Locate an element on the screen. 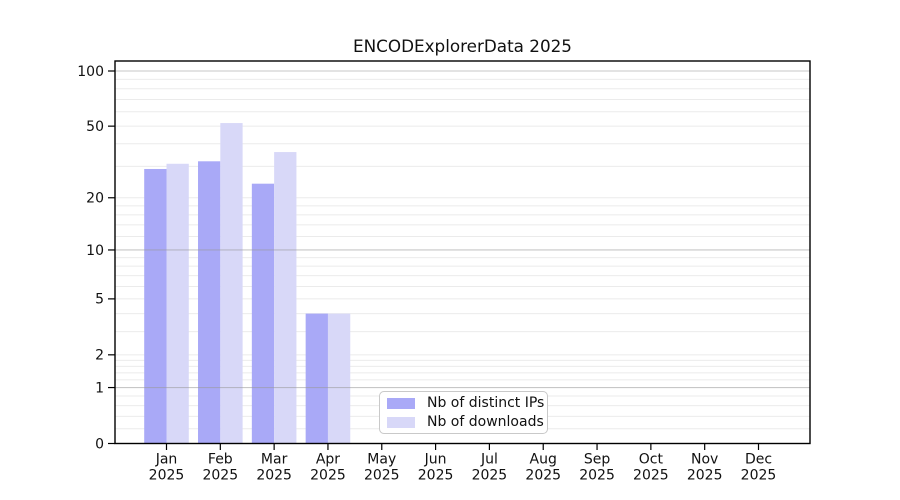  legend-item-downloads: Nb of downloads is located at coordinates (467, 422).